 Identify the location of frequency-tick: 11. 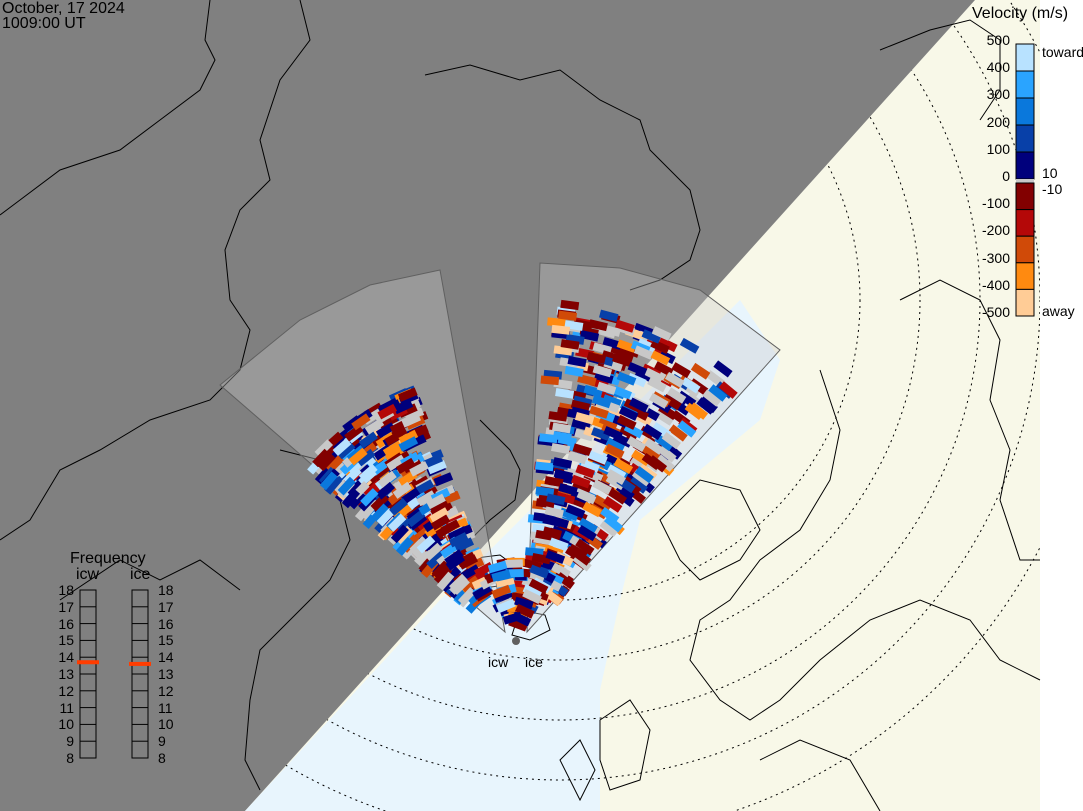
(66, 707).